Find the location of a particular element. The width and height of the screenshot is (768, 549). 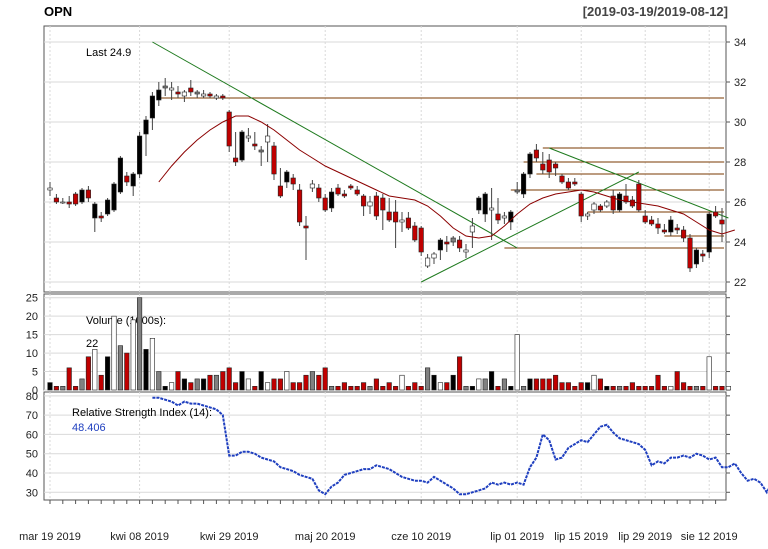

last-price-label: Last 24.9 is located at coordinates (108, 53).